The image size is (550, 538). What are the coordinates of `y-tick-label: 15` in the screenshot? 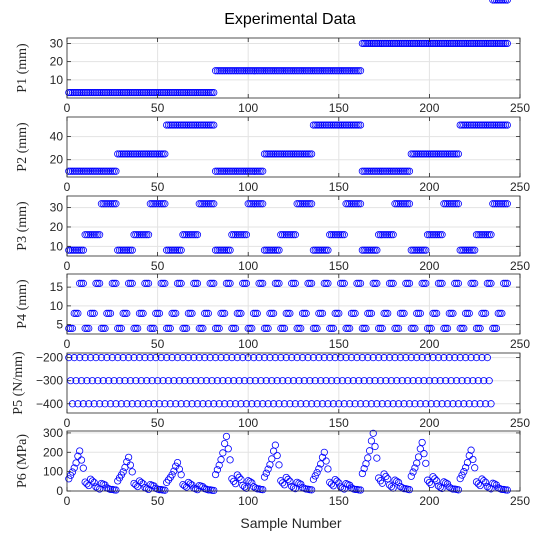 It's located at (57, 287).